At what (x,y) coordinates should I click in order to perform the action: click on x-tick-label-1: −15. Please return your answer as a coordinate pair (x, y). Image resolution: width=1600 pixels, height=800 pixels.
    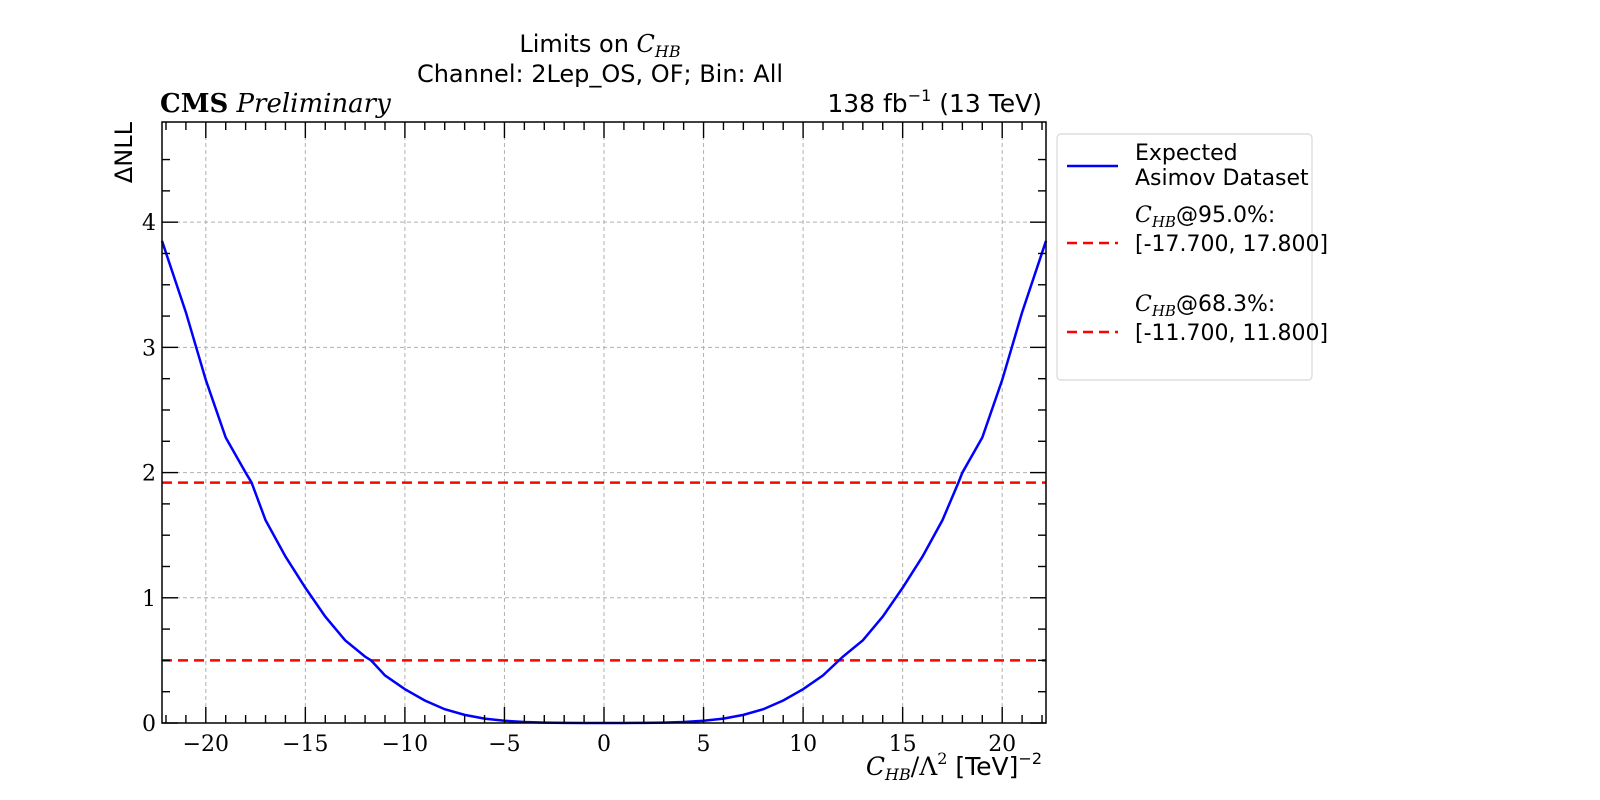
    Looking at the image, I should click on (305, 744).